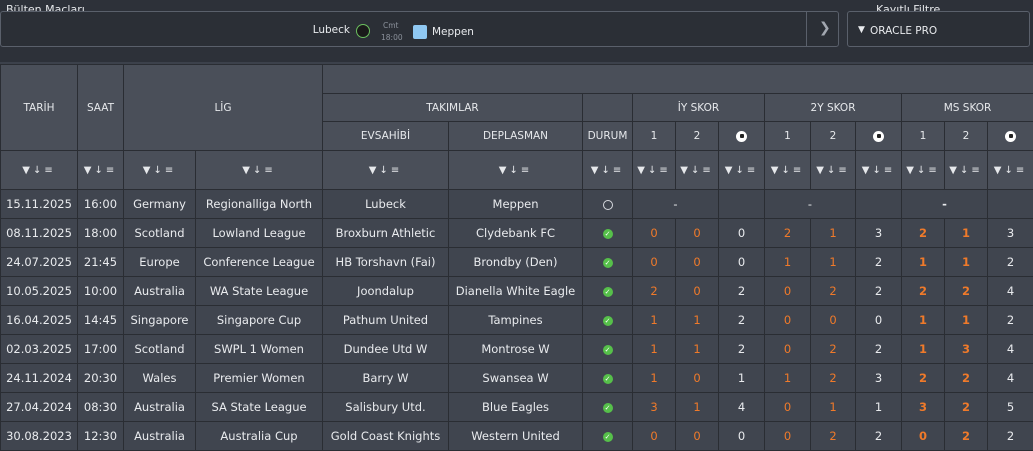 Image resolution: width=1033 pixels, height=451 pixels. What do you see at coordinates (677, 79) in the screenshot?
I see `header-blank` at bounding box center [677, 79].